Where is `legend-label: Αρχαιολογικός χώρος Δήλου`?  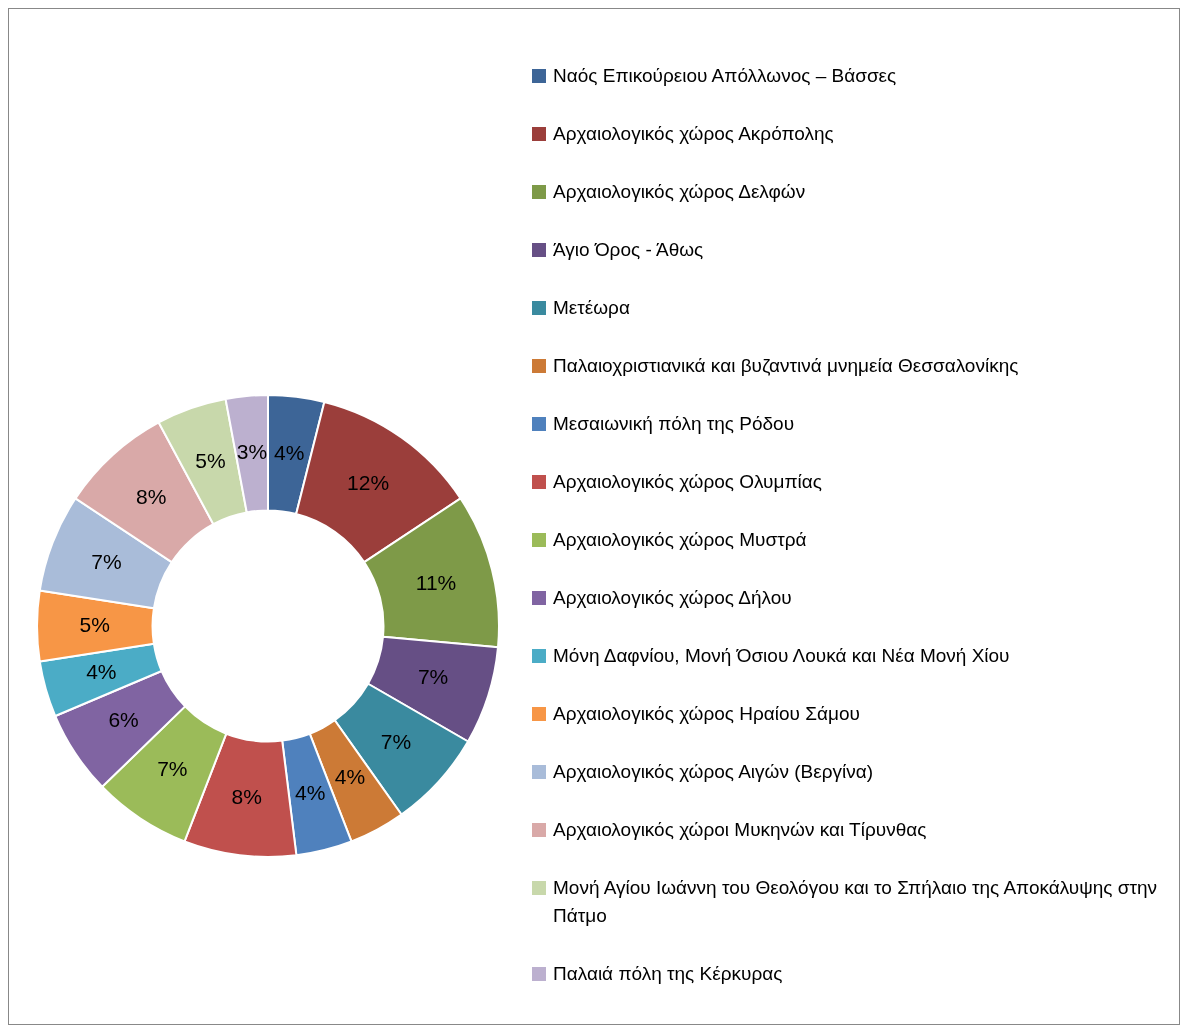 legend-label: Αρχαιολογικός χώρος Δήλου is located at coordinates (672, 598).